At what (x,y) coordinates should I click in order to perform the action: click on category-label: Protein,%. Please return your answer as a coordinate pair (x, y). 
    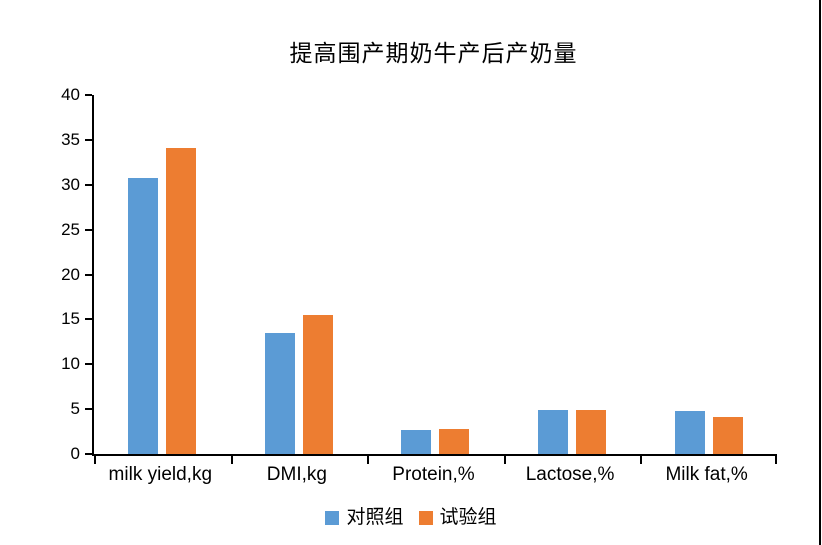
    Looking at the image, I should click on (433, 474).